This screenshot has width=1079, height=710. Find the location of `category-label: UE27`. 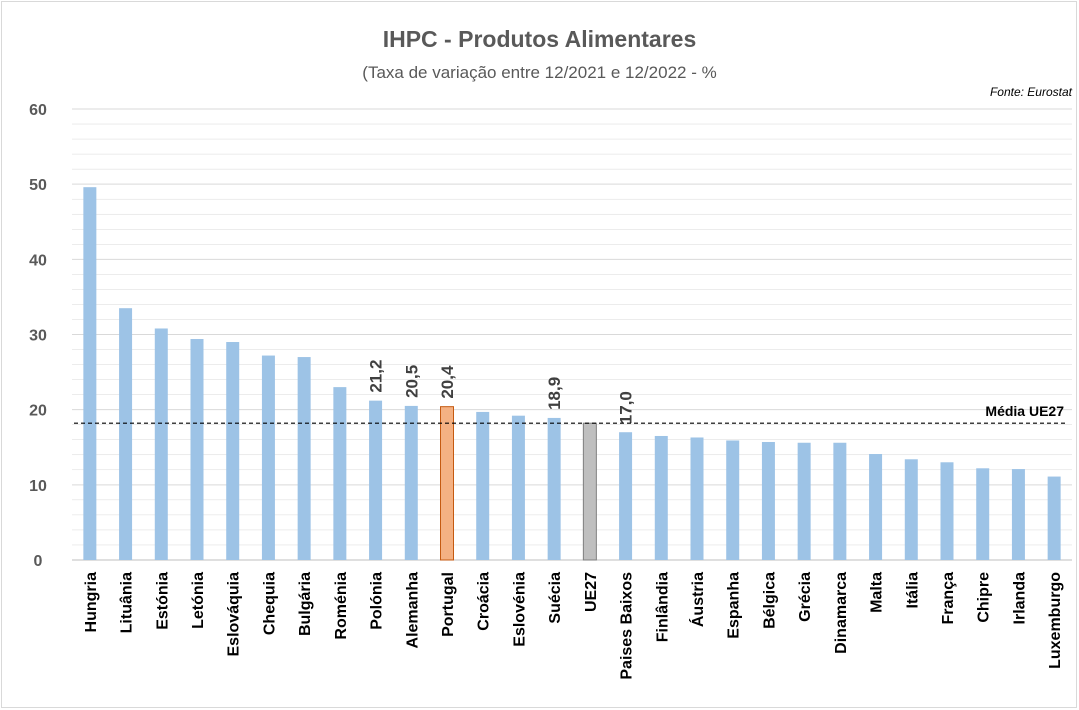

category-label: UE27 is located at coordinates (591, 592).